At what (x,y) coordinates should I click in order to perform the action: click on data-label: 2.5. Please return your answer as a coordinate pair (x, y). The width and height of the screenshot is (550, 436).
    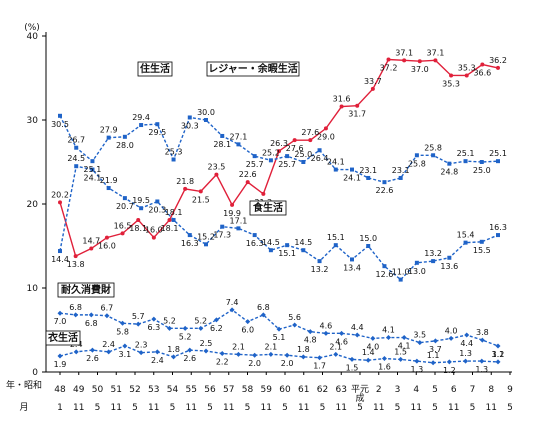
    Looking at the image, I should click on (206, 343).